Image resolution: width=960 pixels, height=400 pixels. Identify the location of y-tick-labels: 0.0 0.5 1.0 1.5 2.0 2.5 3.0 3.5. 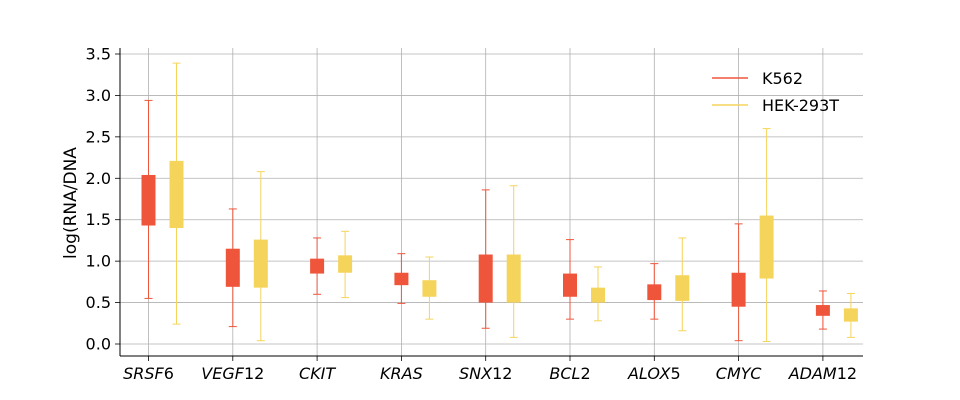
(98, 199).